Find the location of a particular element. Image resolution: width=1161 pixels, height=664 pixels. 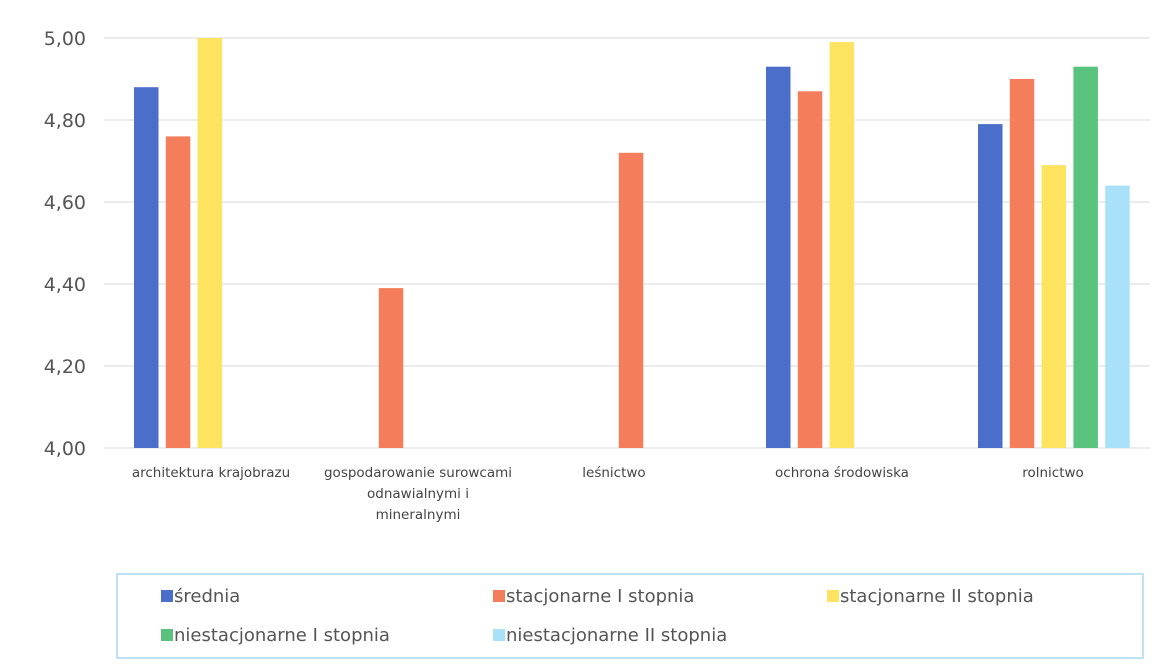

legend-label: średnia is located at coordinates (207, 596).